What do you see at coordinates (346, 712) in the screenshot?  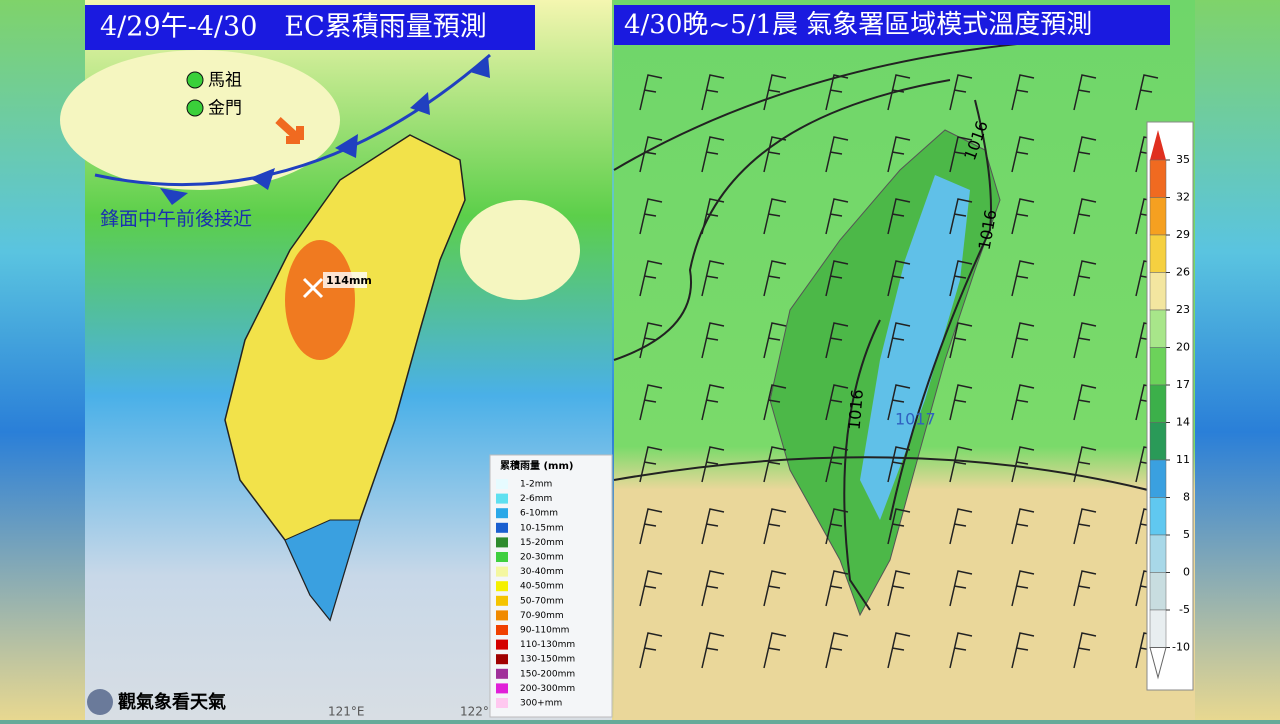 I see `lon-label: 121°E` at bounding box center [346, 712].